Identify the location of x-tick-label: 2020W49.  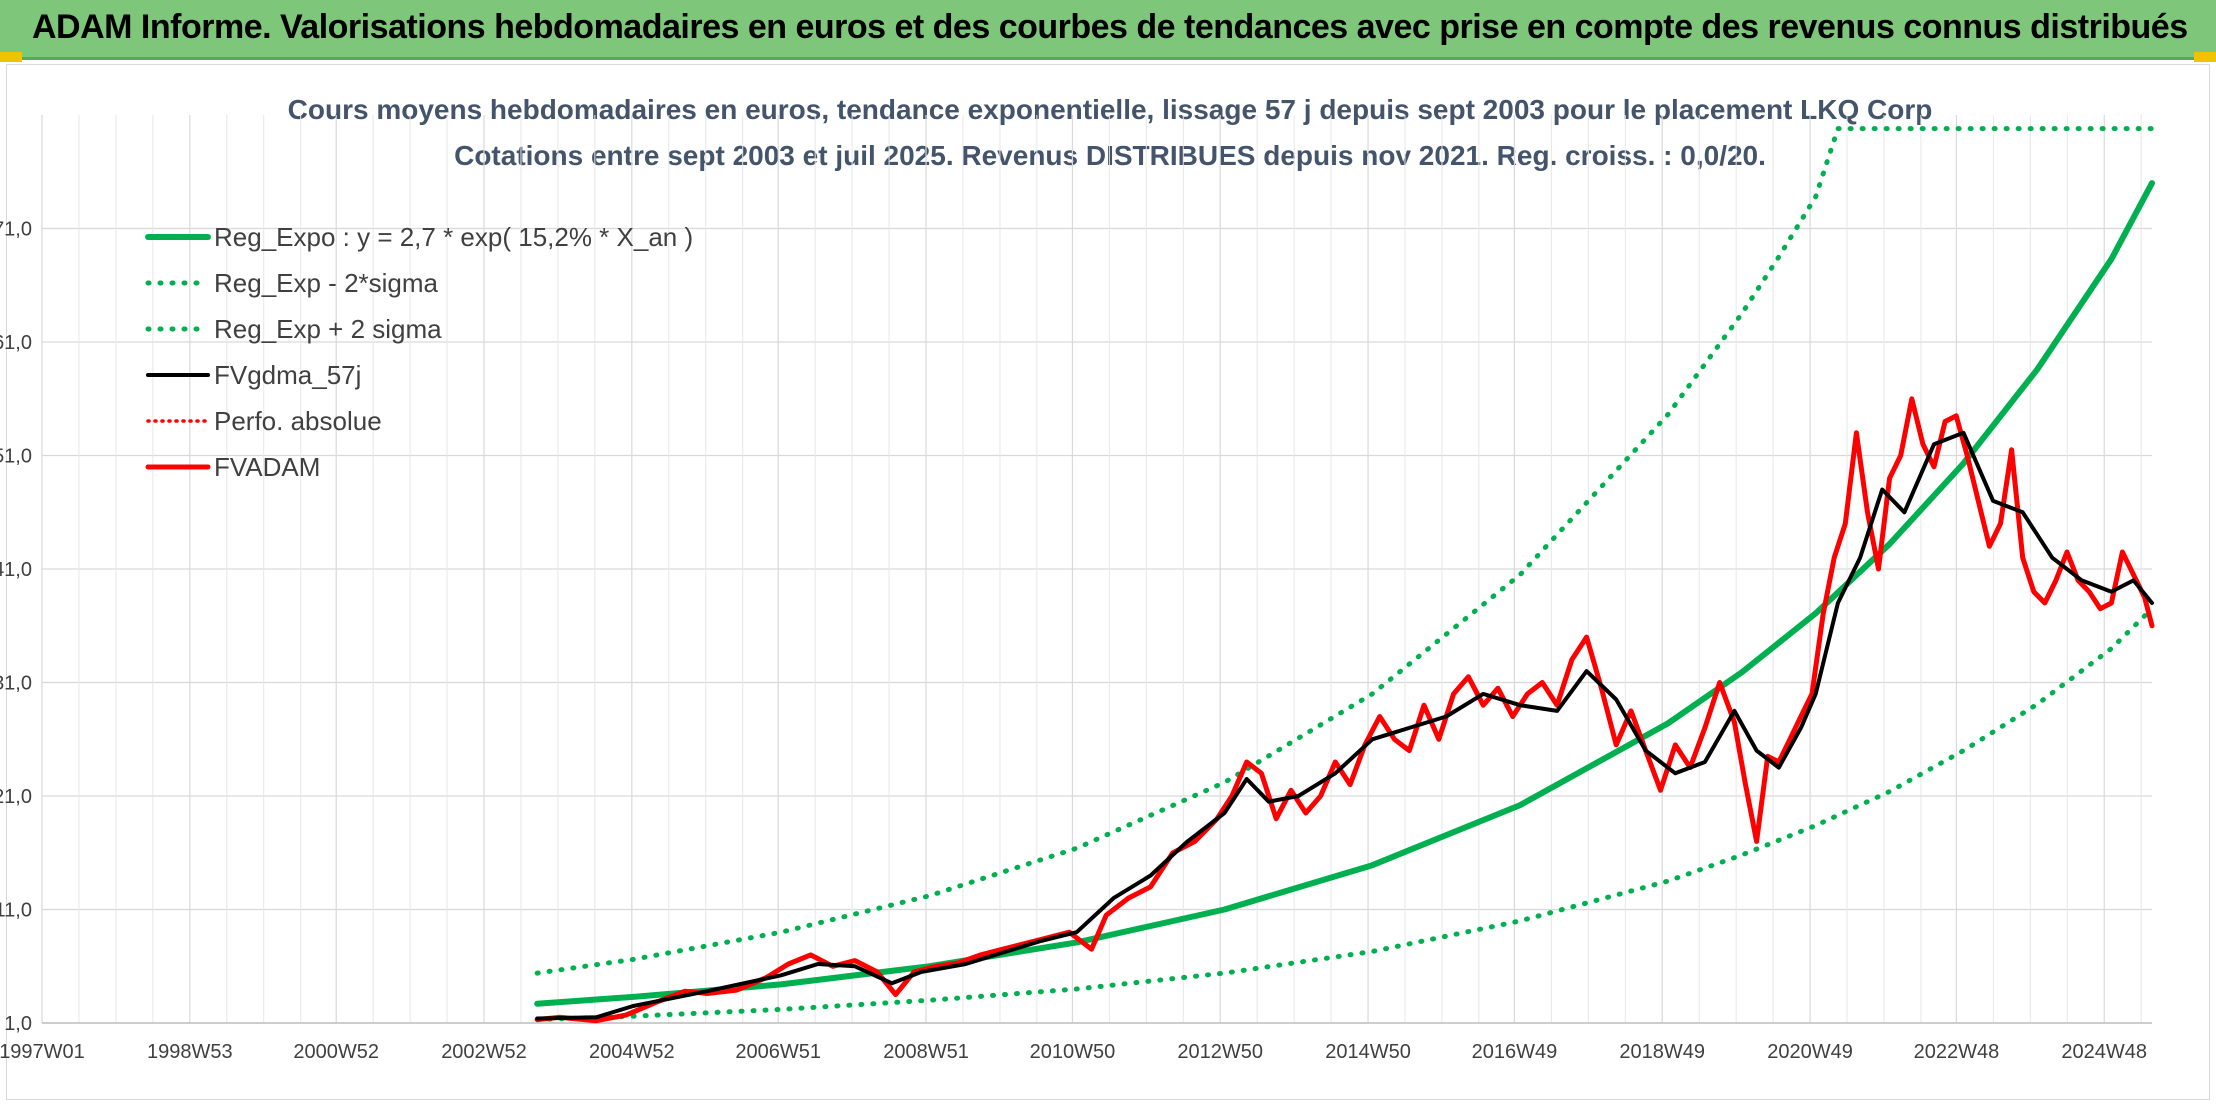
(1810, 1052).